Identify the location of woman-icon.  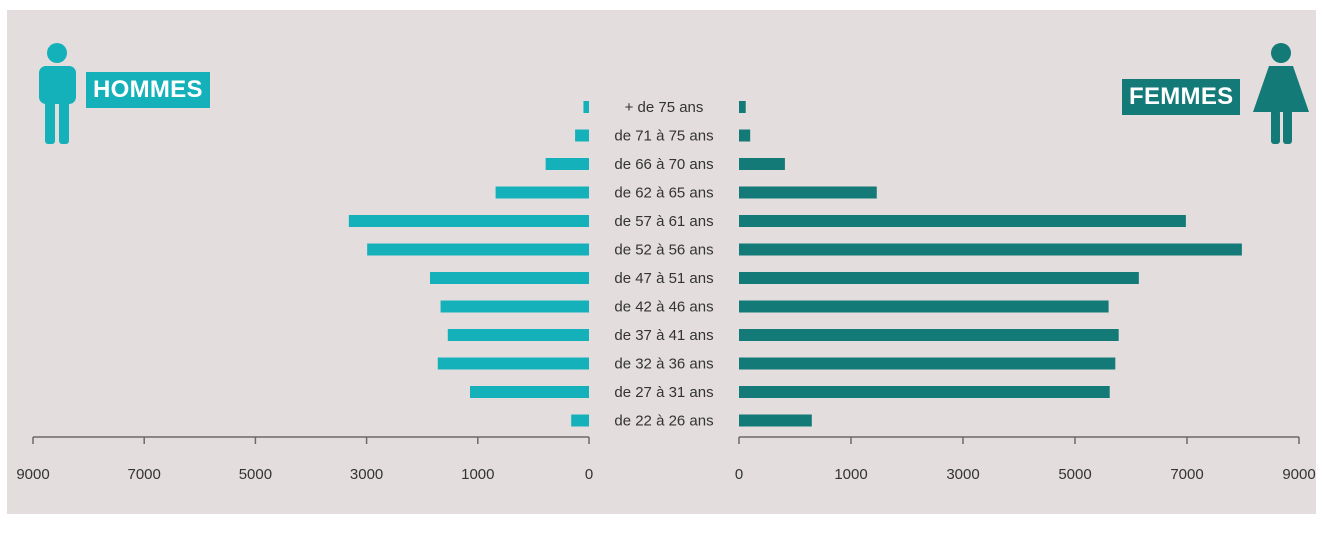
(1281, 93).